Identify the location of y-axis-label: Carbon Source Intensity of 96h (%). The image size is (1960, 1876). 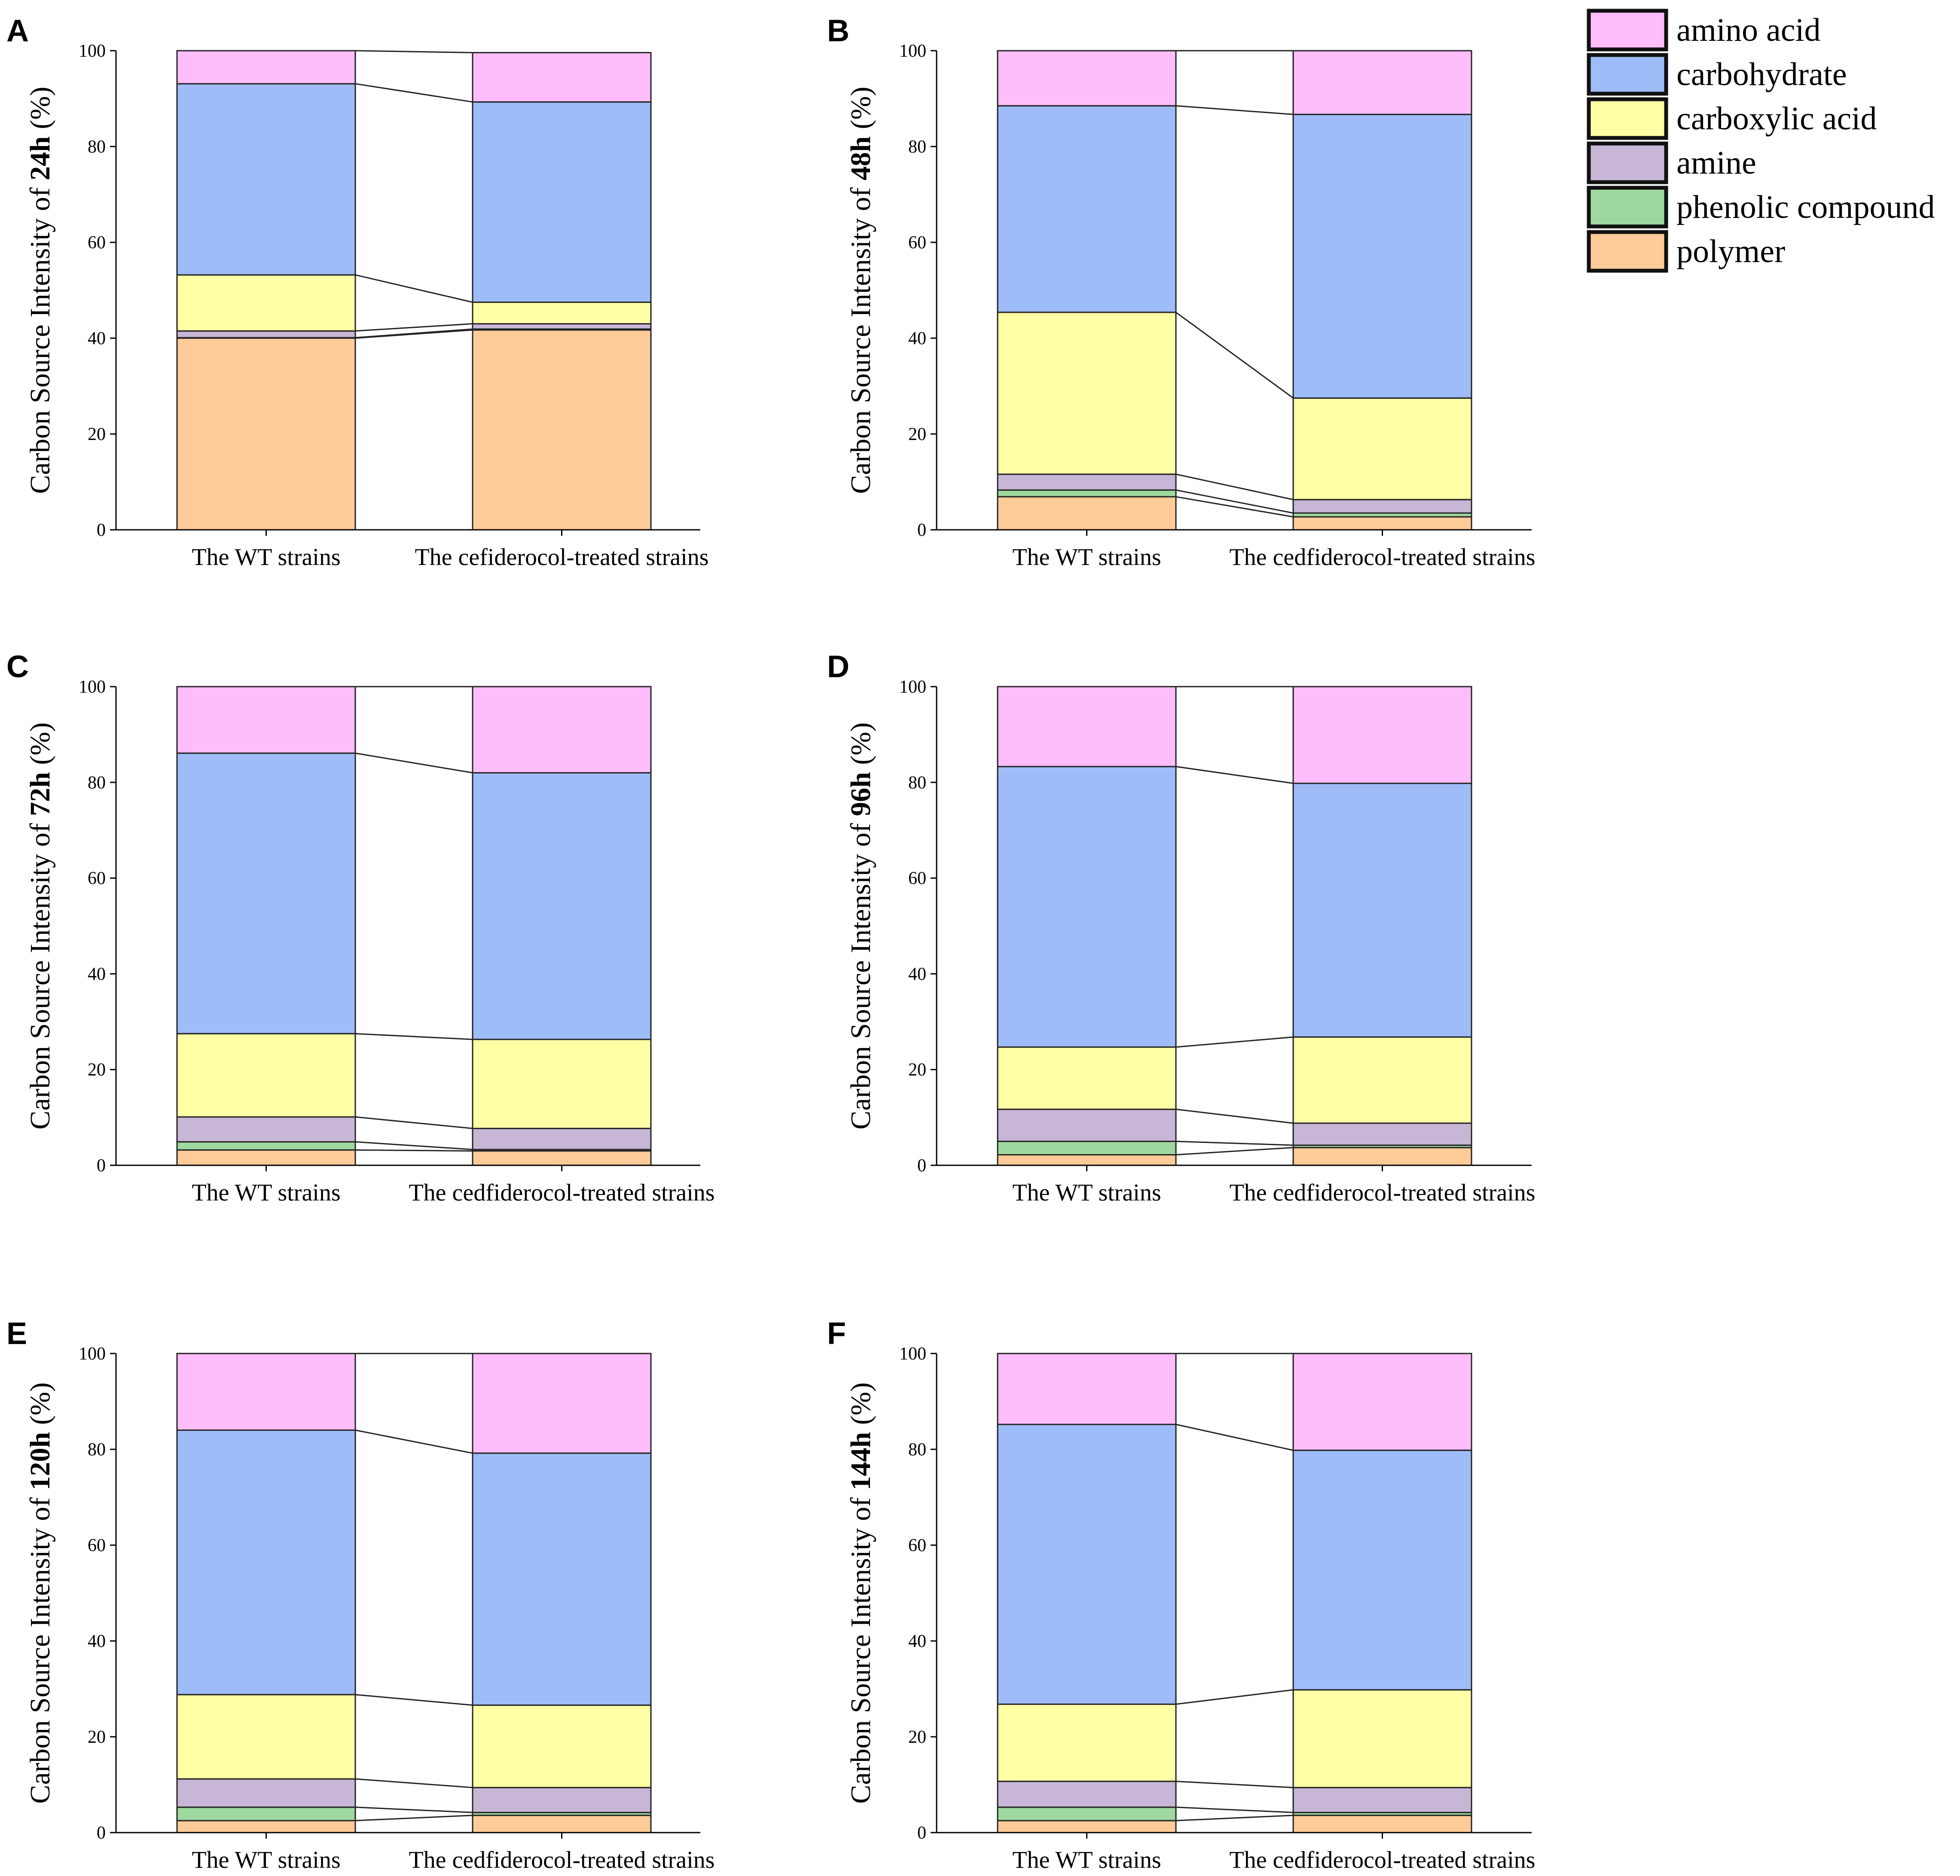
(860, 926).